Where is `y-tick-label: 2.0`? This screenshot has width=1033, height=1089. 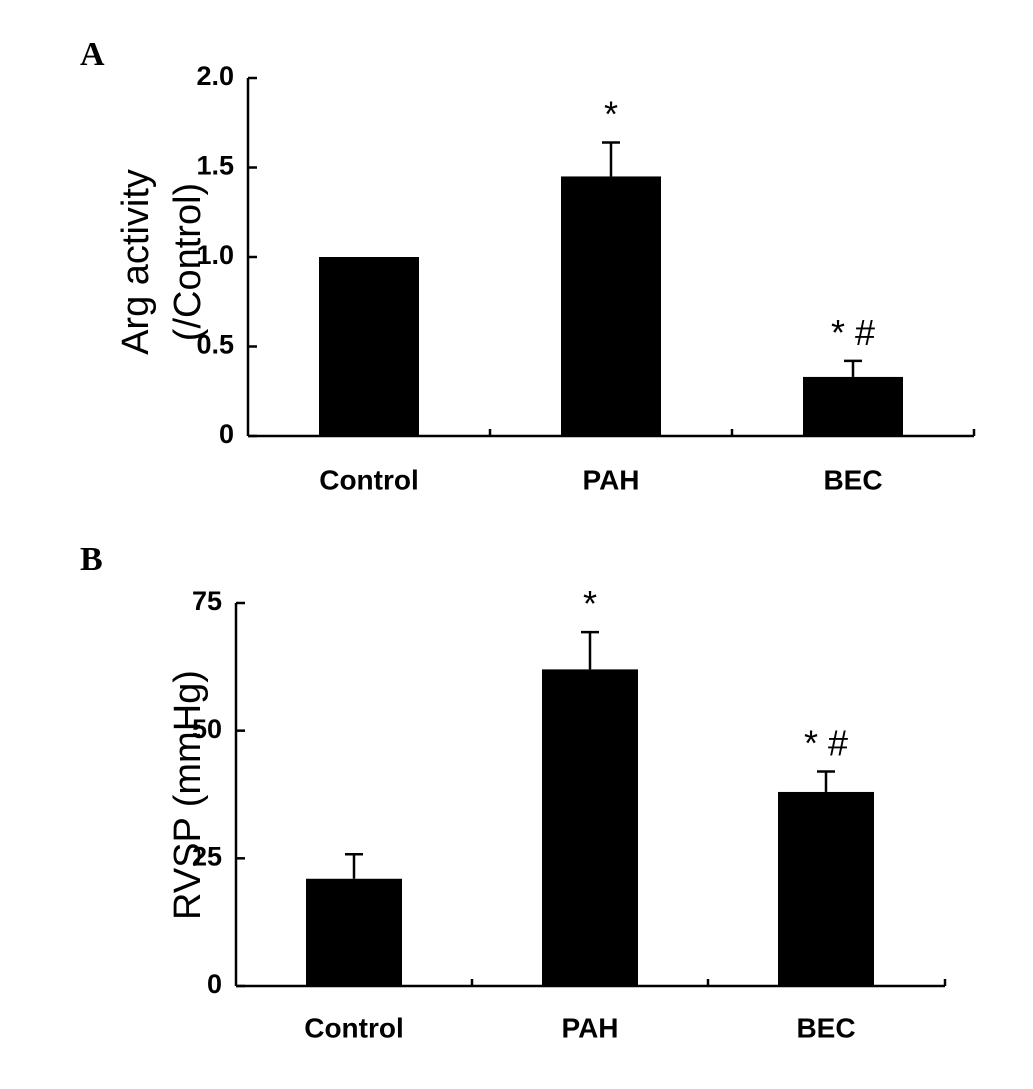
y-tick-label: 2.0 is located at coordinates (215, 76).